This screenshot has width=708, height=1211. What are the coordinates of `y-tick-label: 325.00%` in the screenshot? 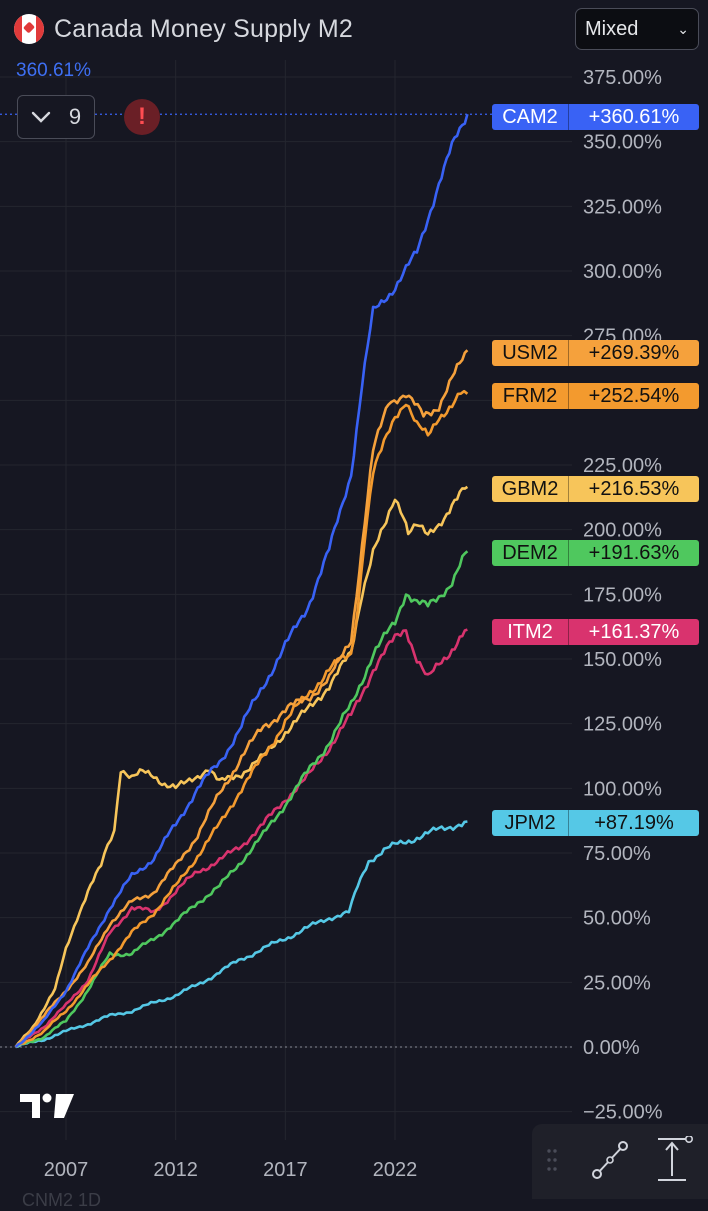 It's located at (622, 207).